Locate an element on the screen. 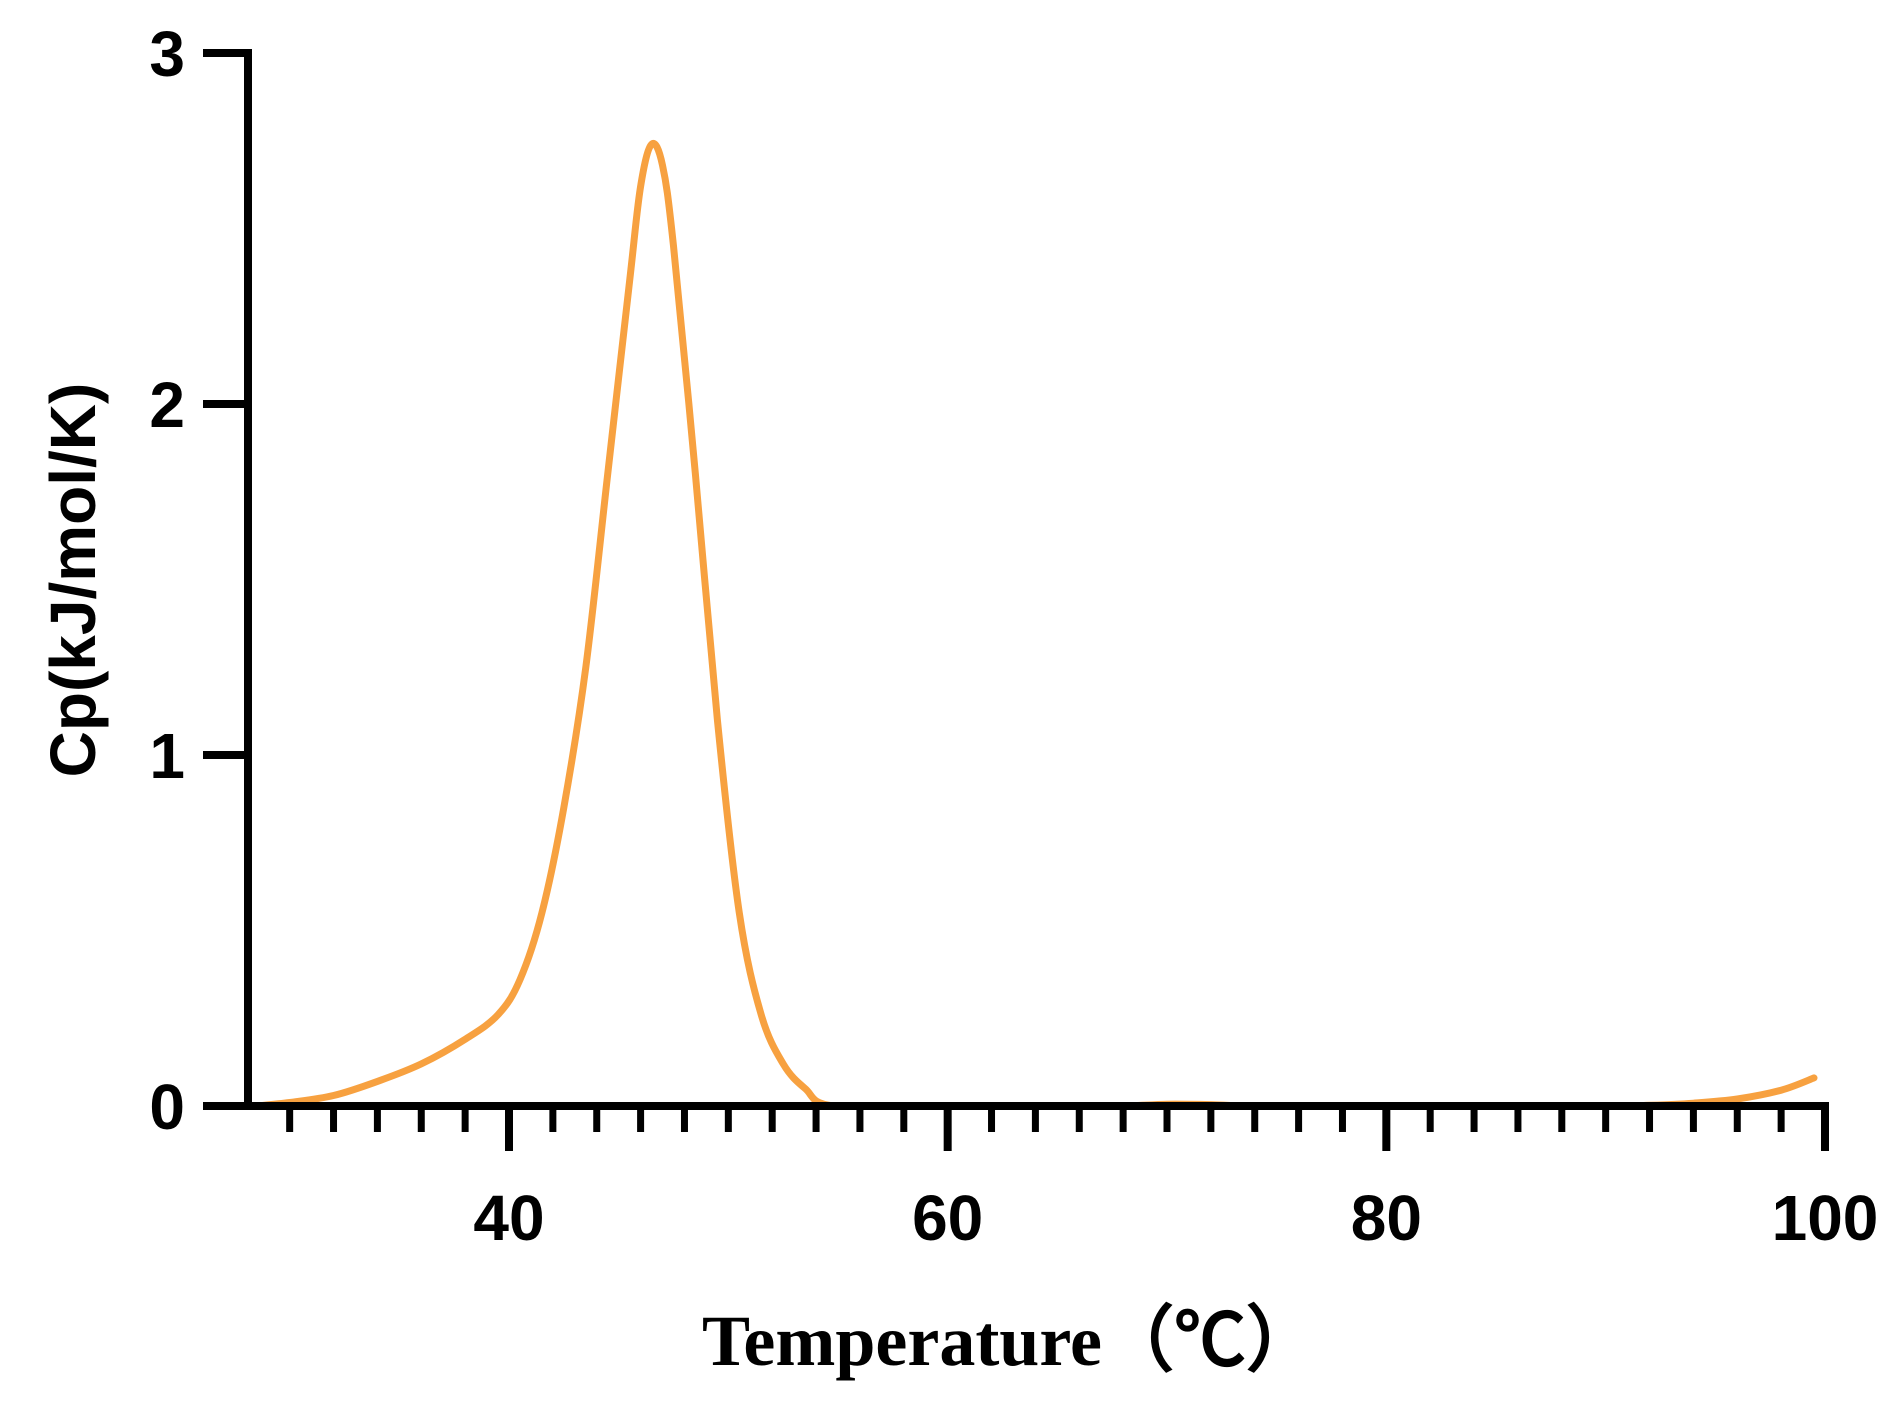 The height and width of the screenshot is (1401, 1902). x-tick-label: 100 is located at coordinates (1825, 1218).